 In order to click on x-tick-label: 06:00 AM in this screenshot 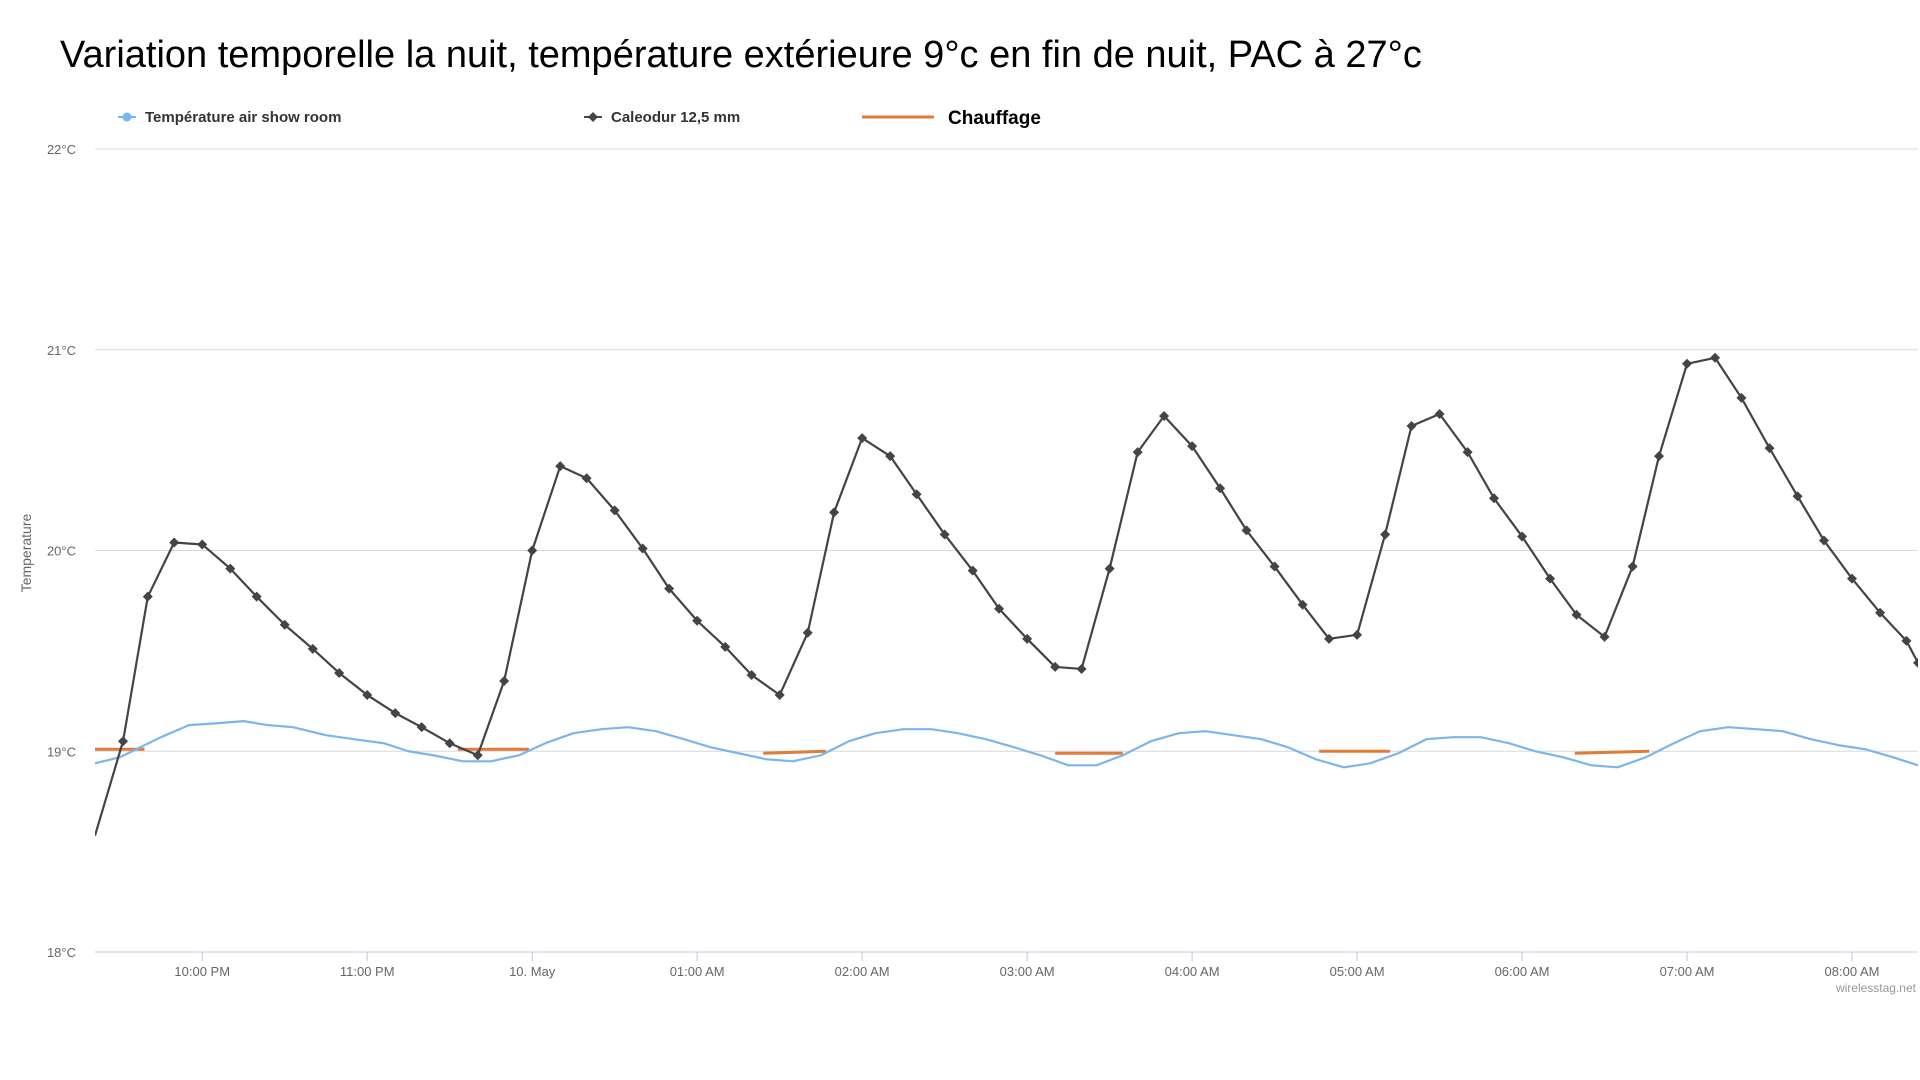, I will do `click(1522, 971)`.